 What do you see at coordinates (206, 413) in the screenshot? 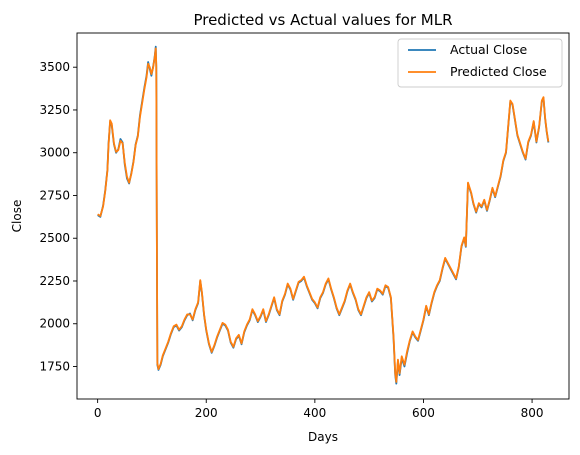
I see `x-tick-label: 200` at bounding box center [206, 413].